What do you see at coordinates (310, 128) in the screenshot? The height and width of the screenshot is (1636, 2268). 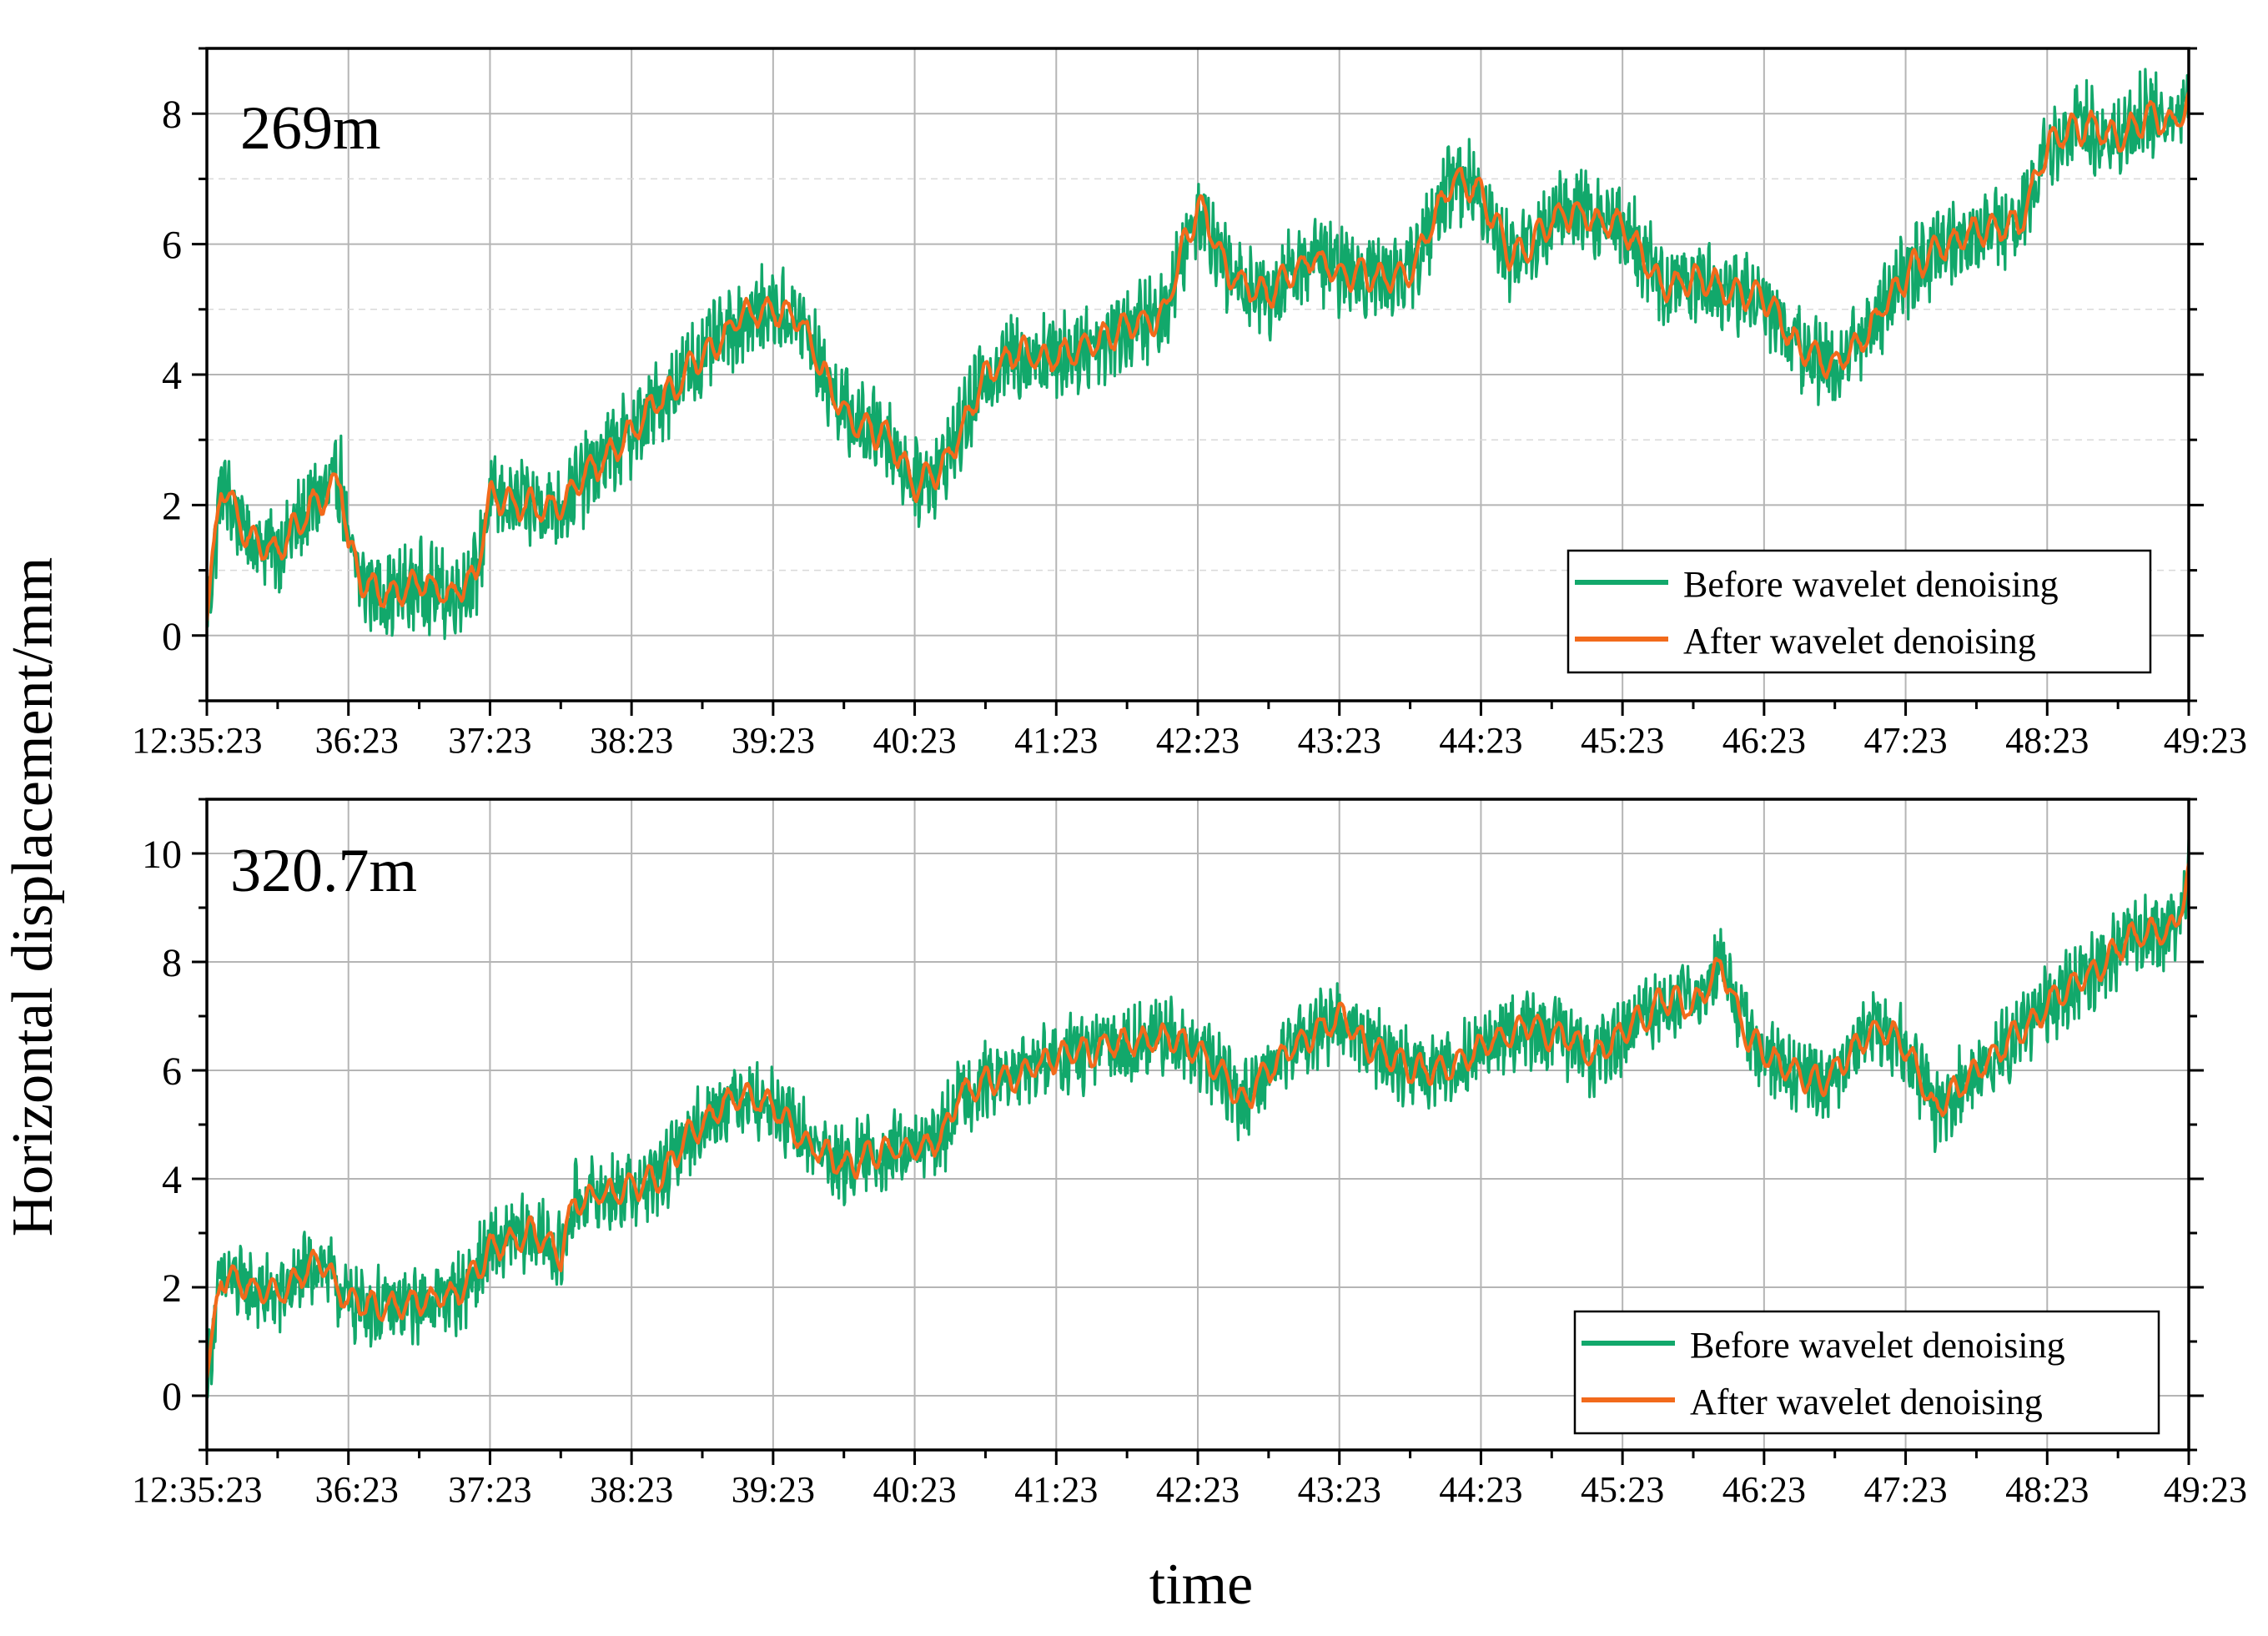 I see `panel-title: 269m` at bounding box center [310, 128].